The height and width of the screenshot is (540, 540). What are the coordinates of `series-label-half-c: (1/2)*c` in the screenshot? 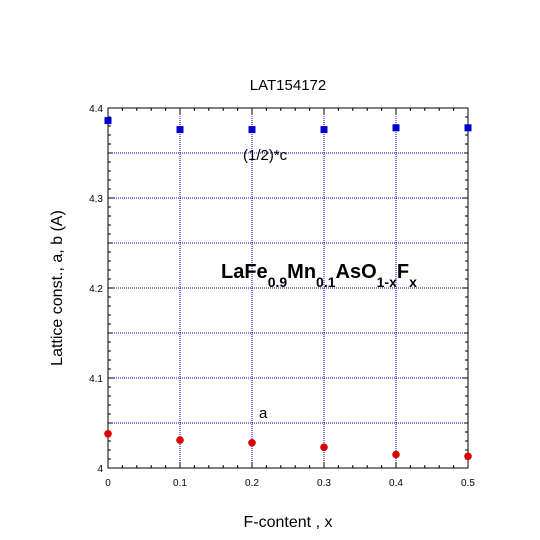 It's located at (265, 155).